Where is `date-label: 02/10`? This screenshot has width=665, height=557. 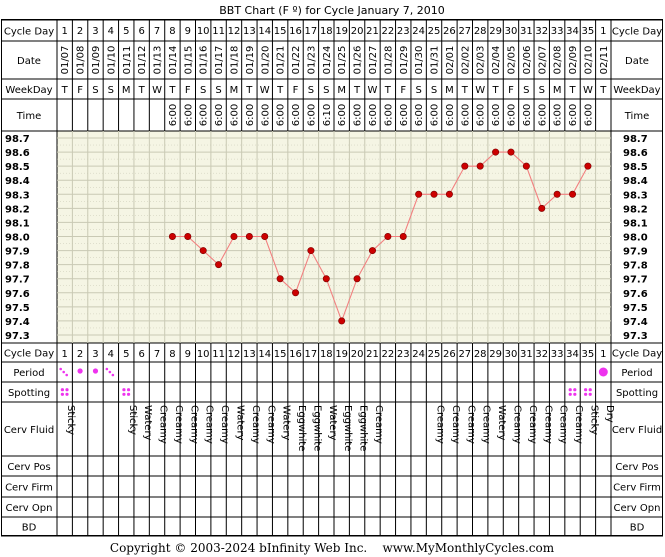
date-label: 02/10 is located at coordinates (588, 60).